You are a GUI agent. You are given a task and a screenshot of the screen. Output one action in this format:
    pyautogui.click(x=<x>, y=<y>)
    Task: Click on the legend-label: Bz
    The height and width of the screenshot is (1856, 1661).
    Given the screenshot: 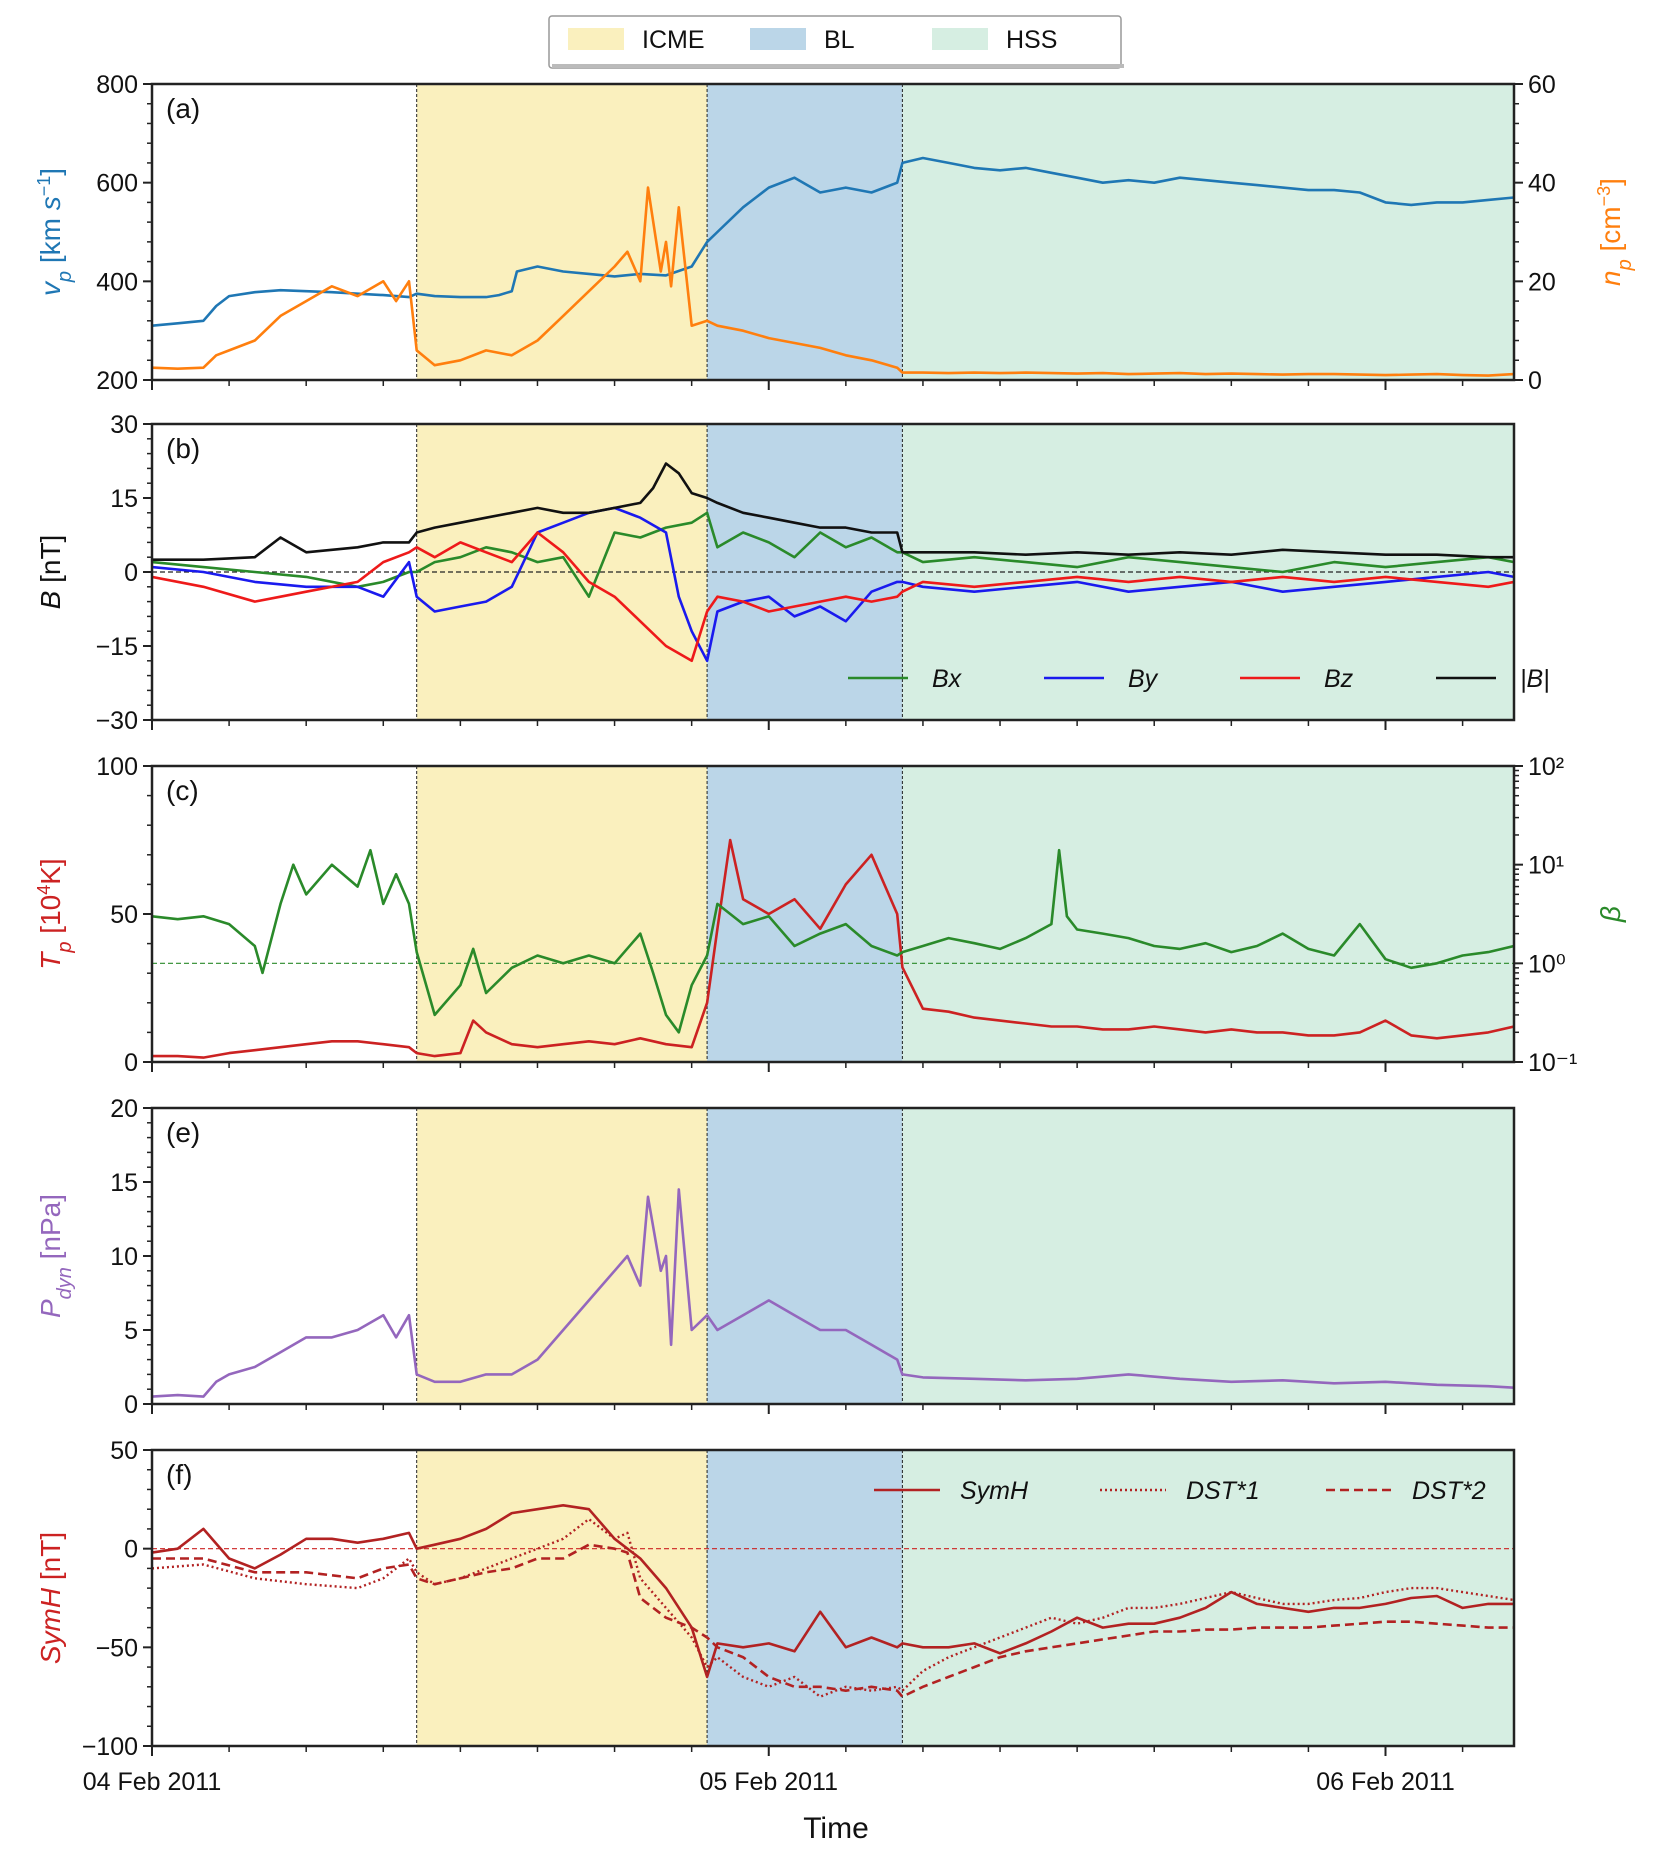 What is the action you would take?
    pyautogui.click(x=1339, y=679)
    